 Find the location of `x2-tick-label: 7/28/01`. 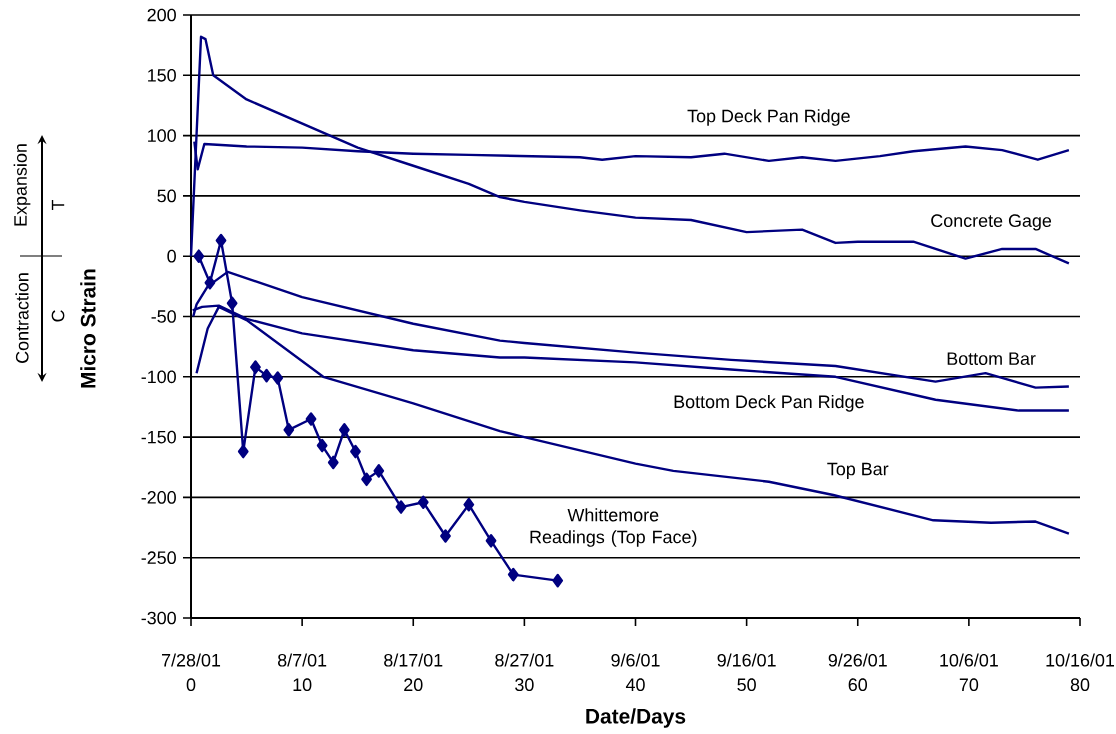

x2-tick-label: 7/28/01 is located at coordinates (191, 660).